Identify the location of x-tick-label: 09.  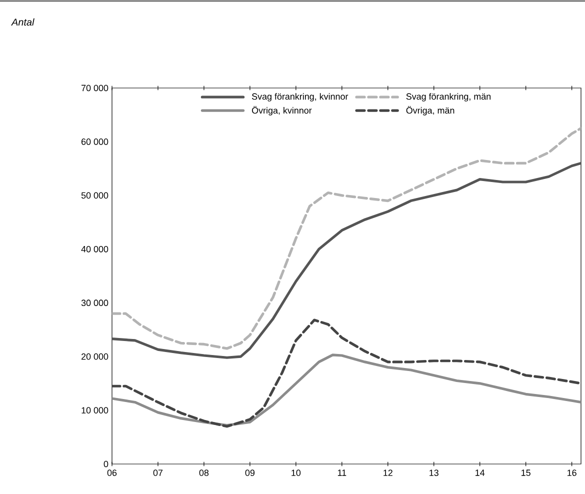
(250, 473).